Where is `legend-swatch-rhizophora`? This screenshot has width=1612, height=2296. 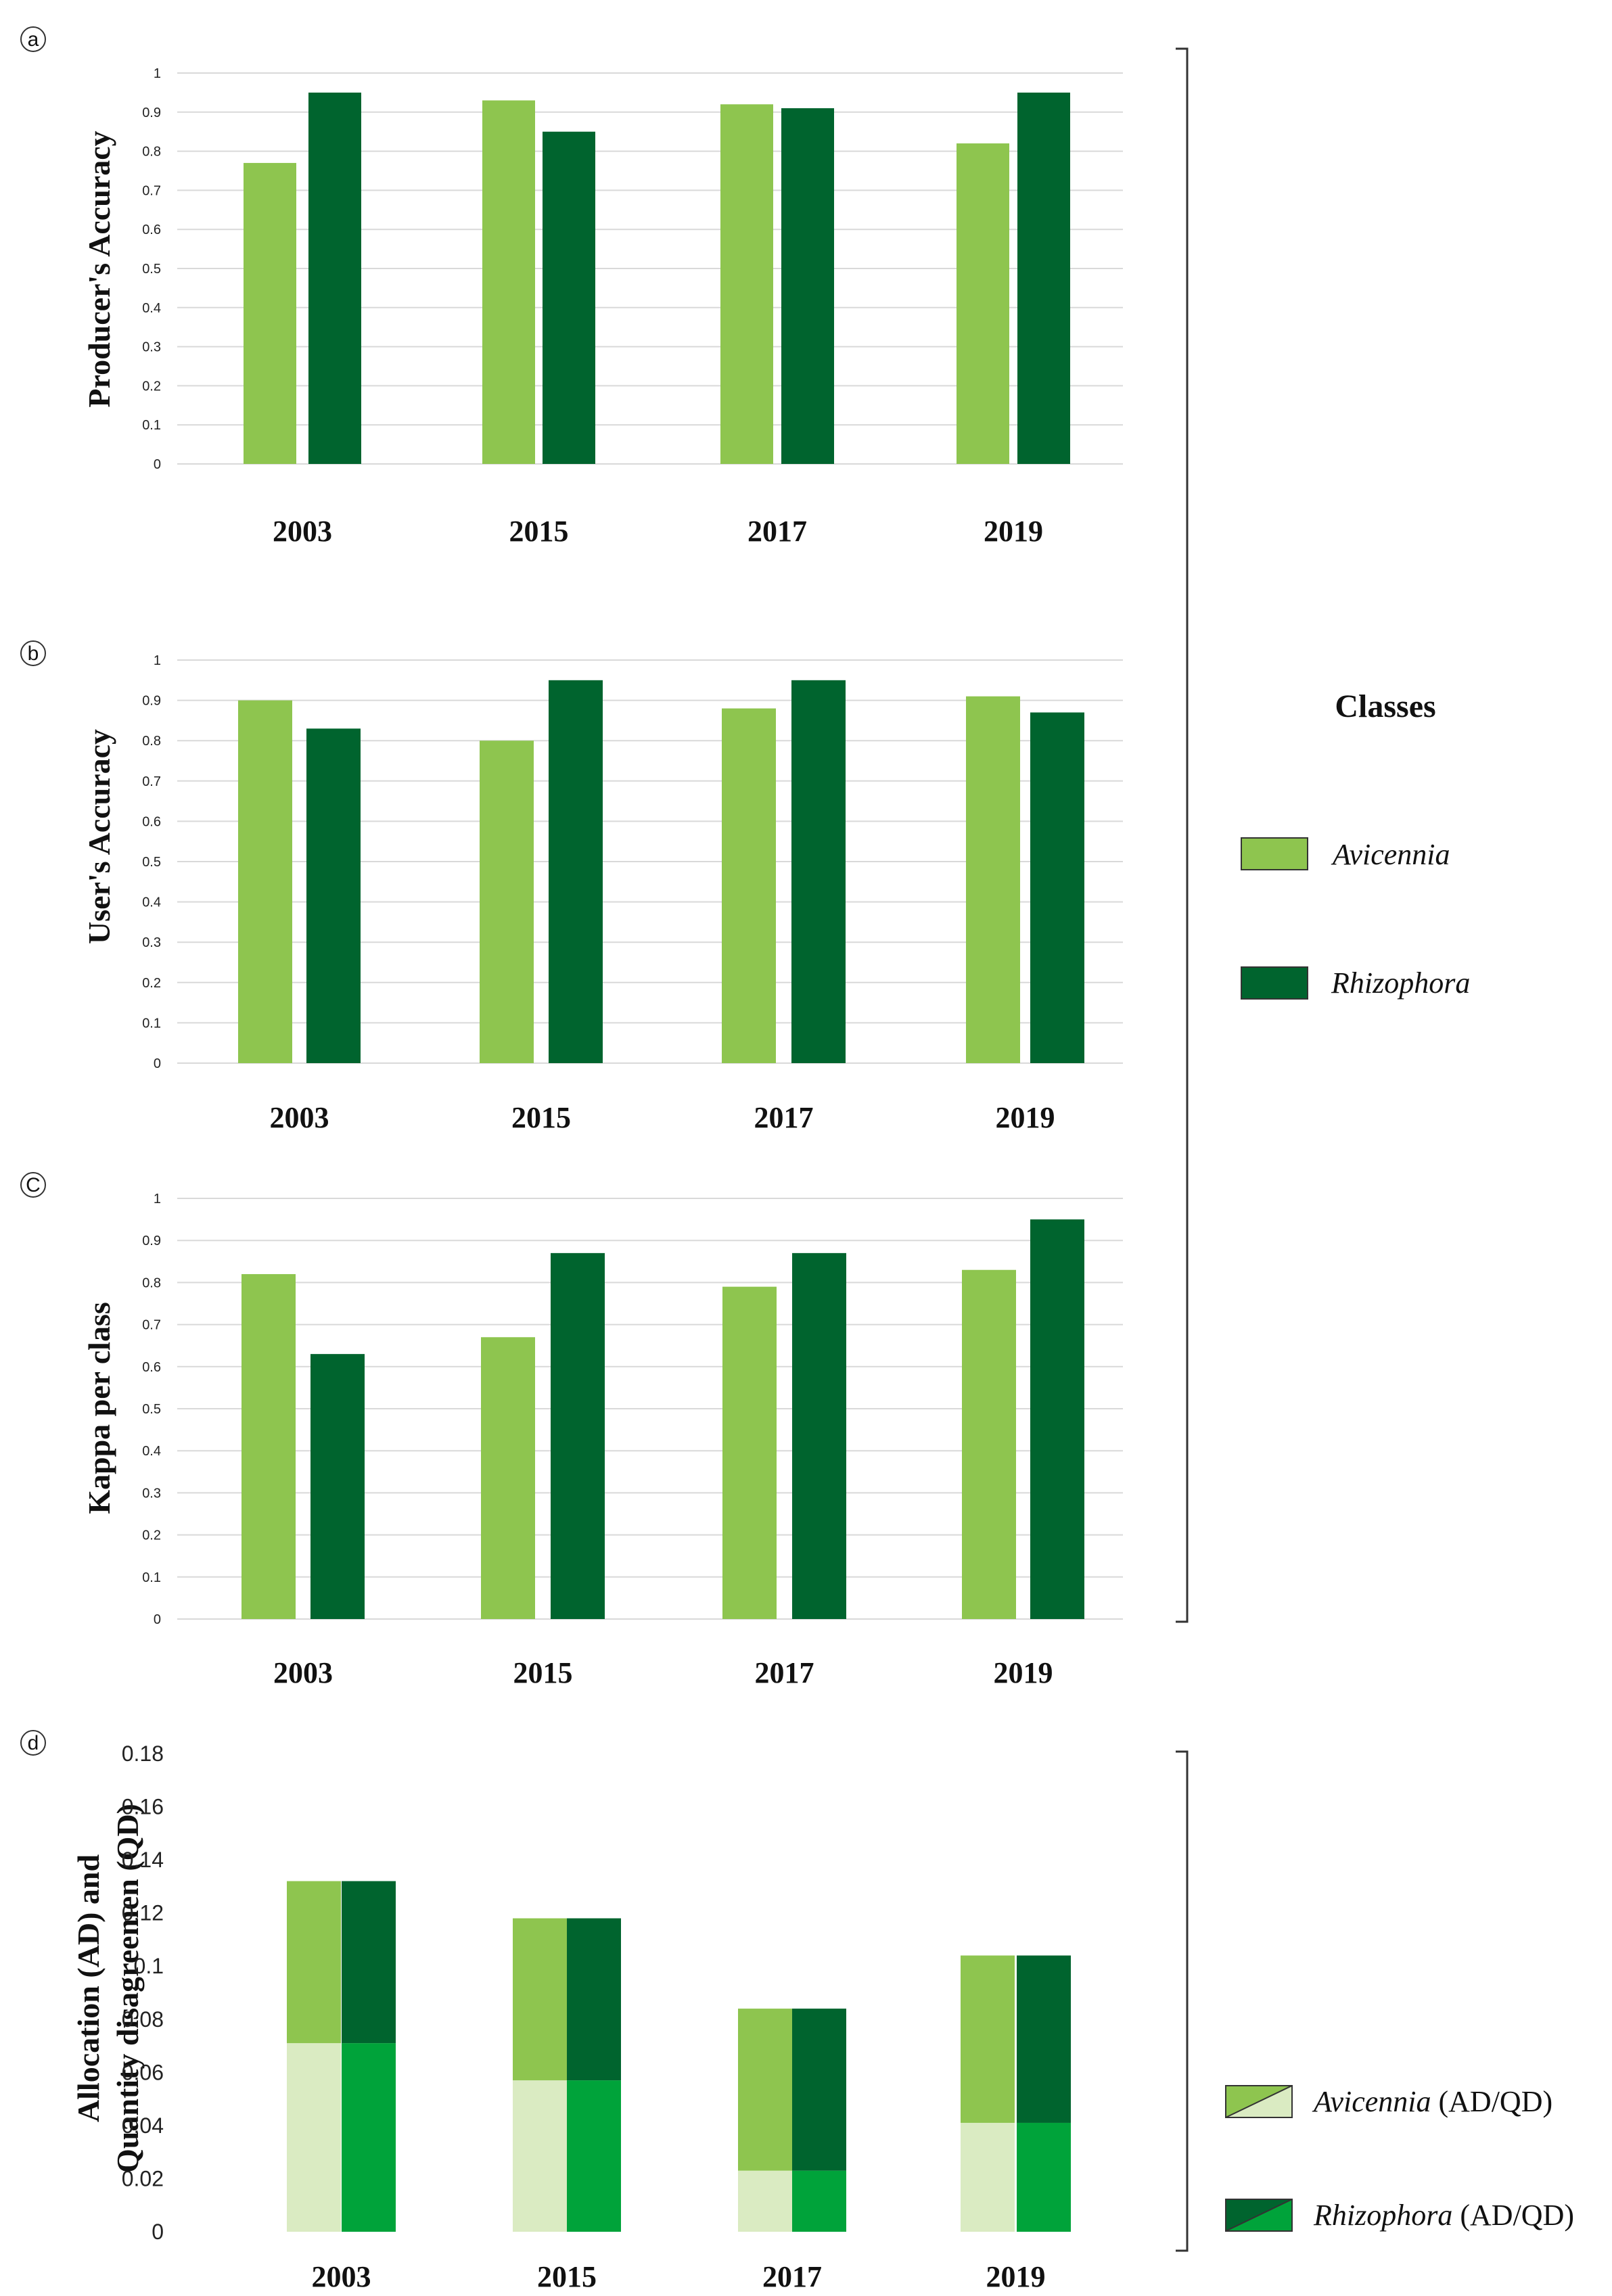 legend-swatch-rhizophora is located at coordinates (1274, 983).